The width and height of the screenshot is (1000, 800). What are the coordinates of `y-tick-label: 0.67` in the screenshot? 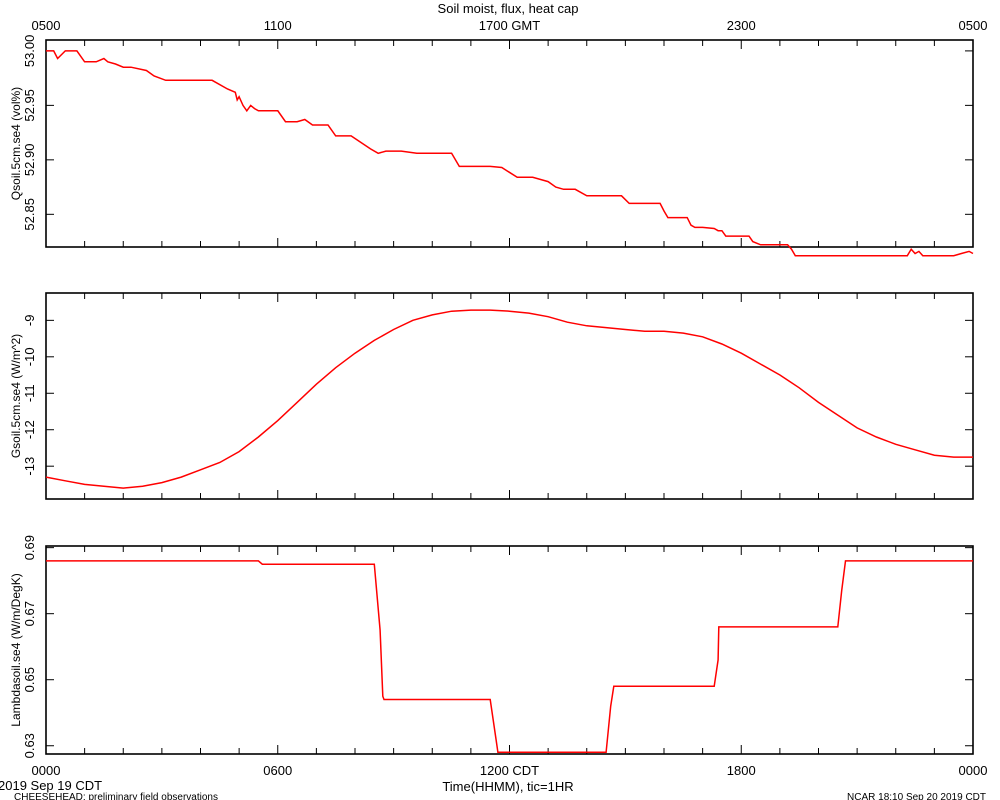 It's located at (29, 613).